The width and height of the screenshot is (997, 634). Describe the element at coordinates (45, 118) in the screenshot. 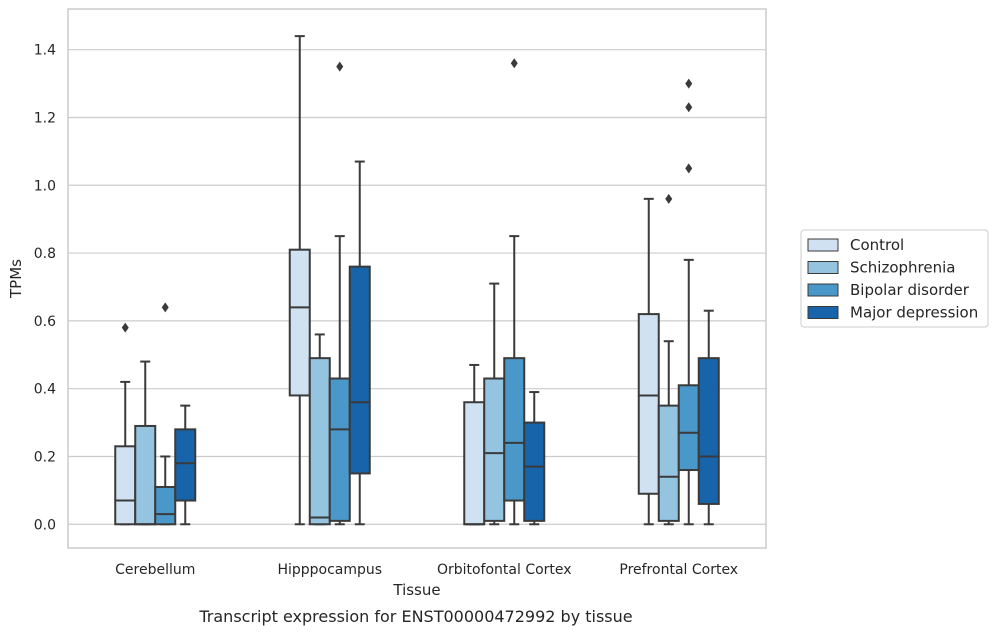

I see `y-tick-label: 1.2` at that location.